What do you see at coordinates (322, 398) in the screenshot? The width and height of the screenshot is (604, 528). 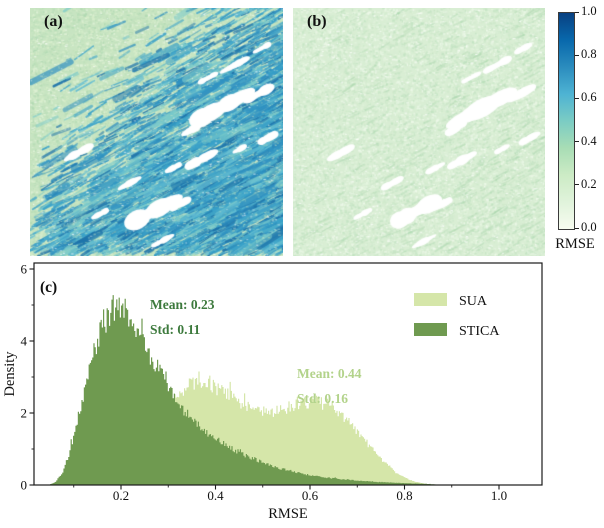 I see `sua-std-annotation: Std: 0.16` at bounding box center [322, 398].